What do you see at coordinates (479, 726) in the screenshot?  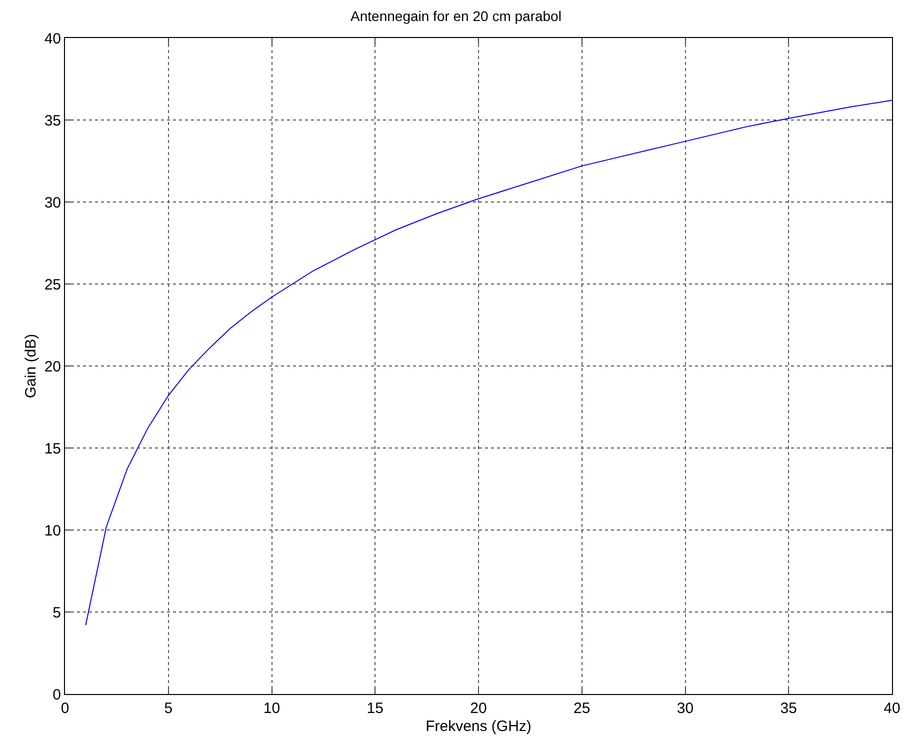 I see `x-axis-title: Frekvens (GHz)` at bounding box center [479, 726].